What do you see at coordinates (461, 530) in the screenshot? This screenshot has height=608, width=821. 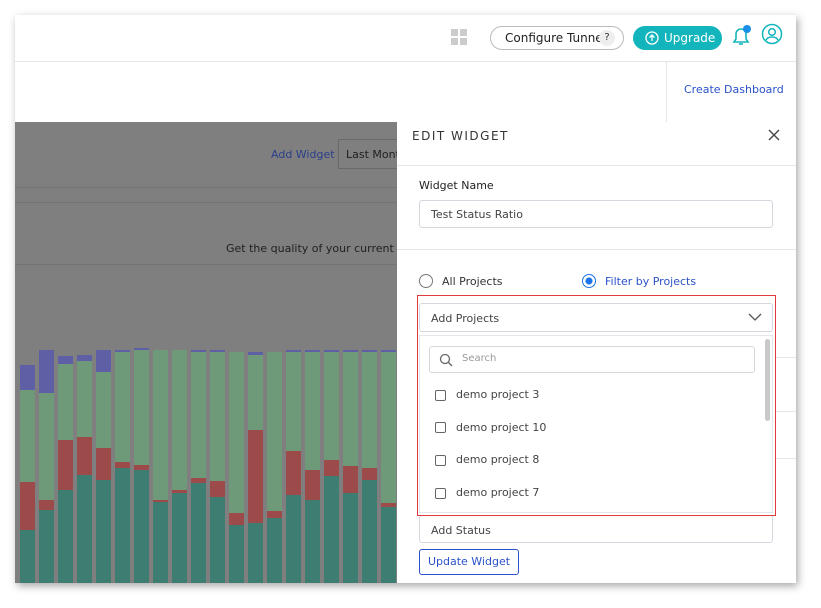 I see `dropdown-placeholder: Add Status` at bounding box center [461, 530].